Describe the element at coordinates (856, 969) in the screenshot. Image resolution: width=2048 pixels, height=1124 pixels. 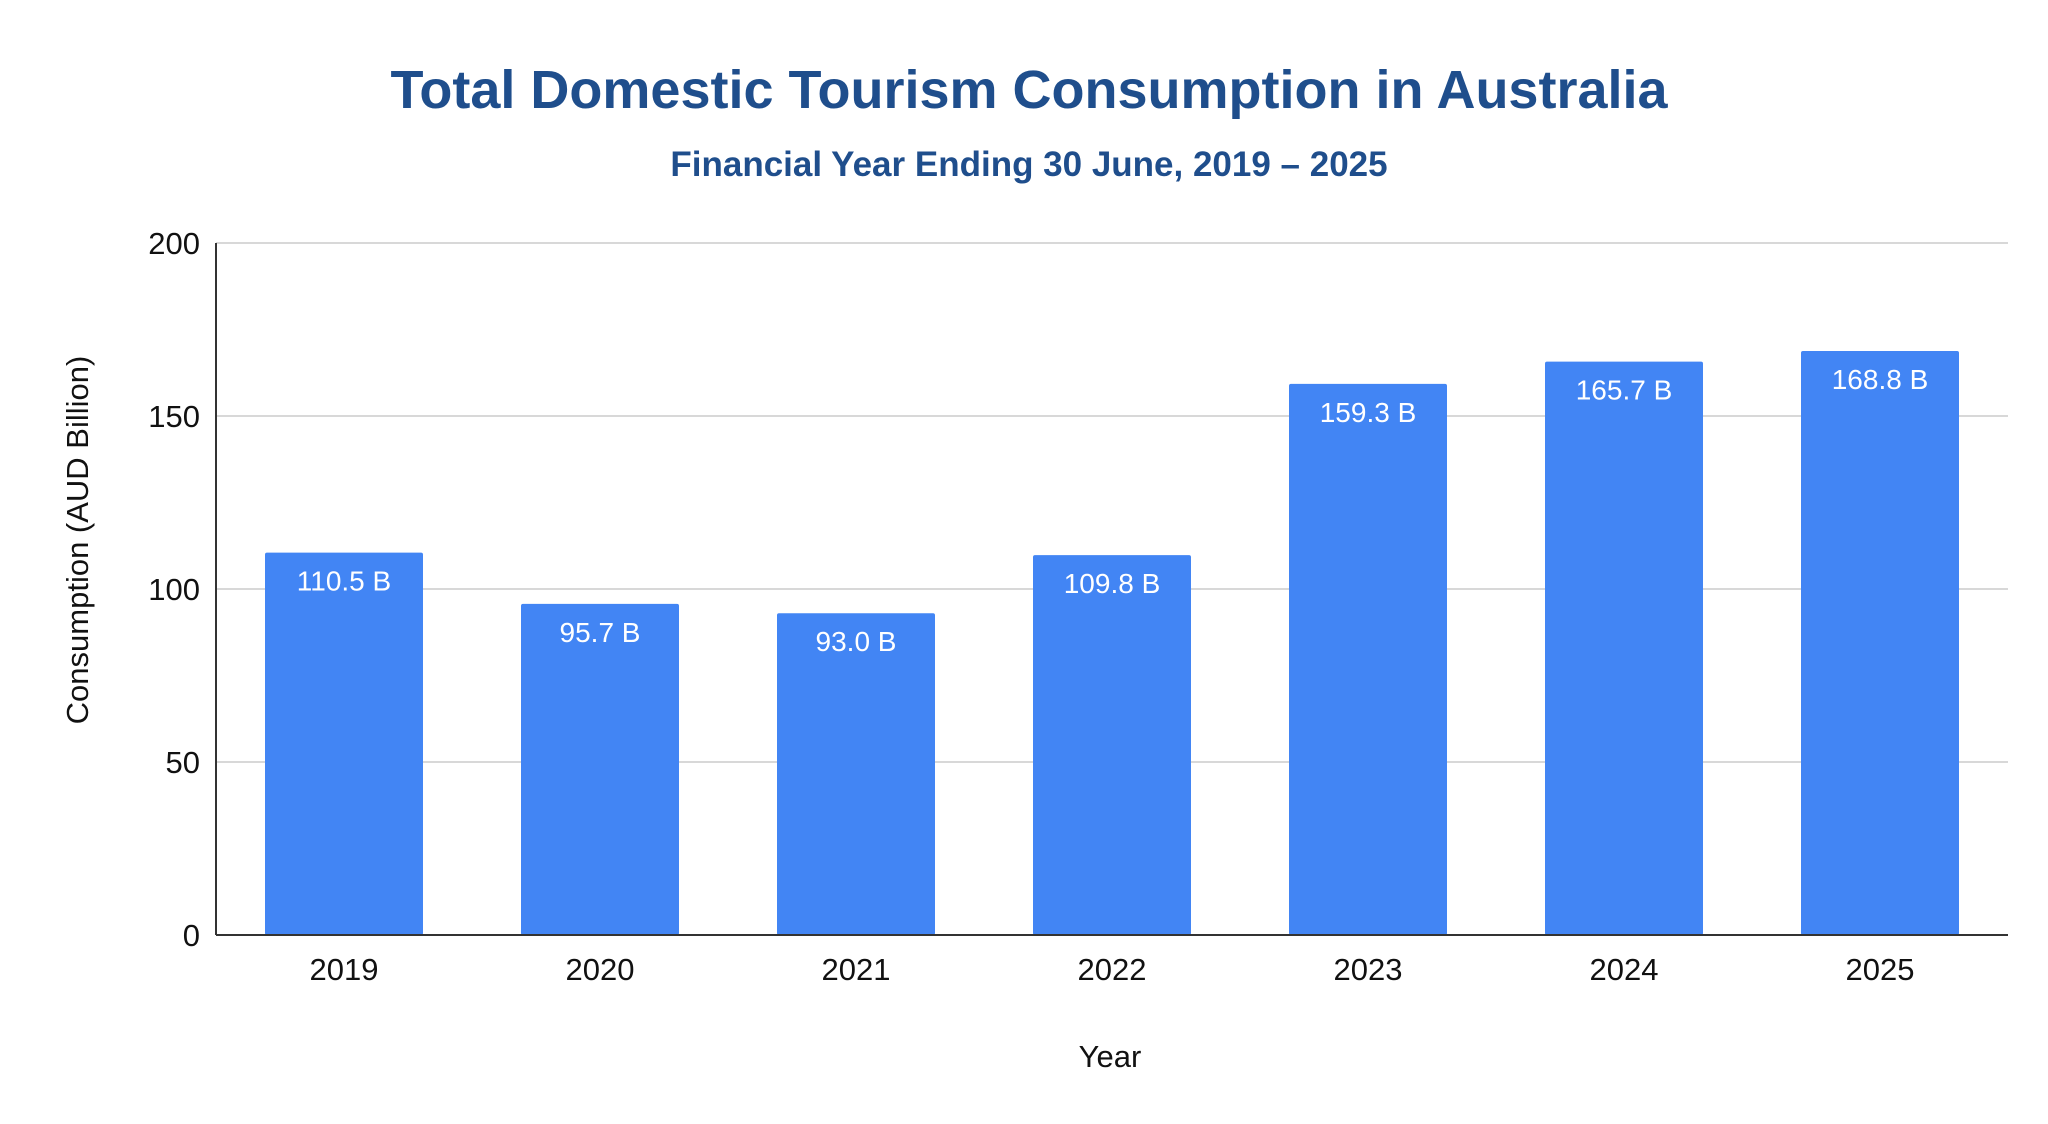
I see `x-tick-label: 2021` at that location.